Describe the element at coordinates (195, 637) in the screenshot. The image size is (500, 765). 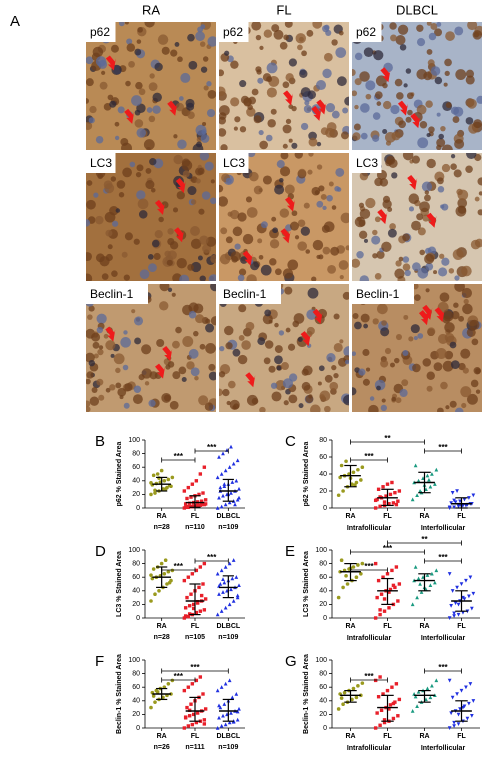
I see `n-label: n=105` at that location.